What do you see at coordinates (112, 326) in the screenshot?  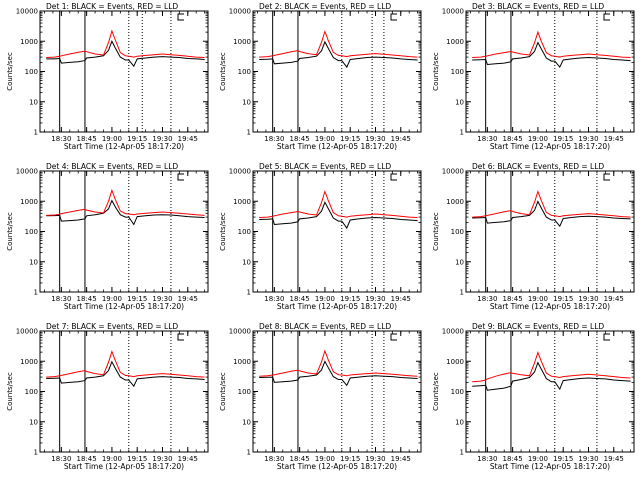 I see `panel-title: Det 7: BLACK = Events, RED = LLD` at bounding box center [112, 326].